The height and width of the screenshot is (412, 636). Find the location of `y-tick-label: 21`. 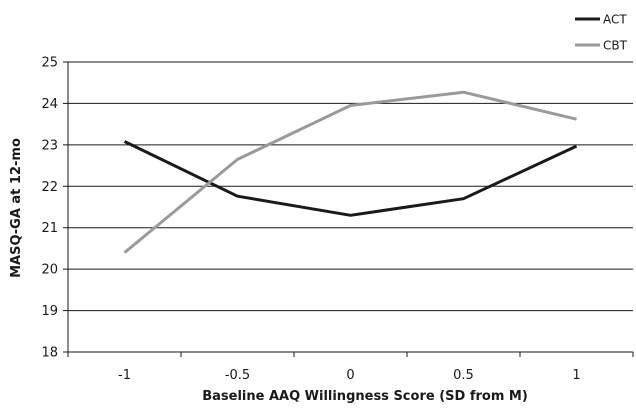

y-tick-label: 21 is located at coordinates (49, 228).